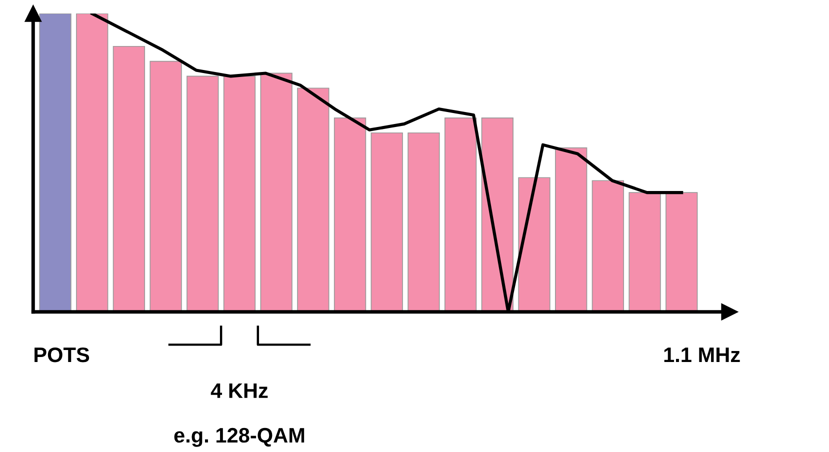  I want to click on text: e.g. 128-QAM, so click(239, 437).